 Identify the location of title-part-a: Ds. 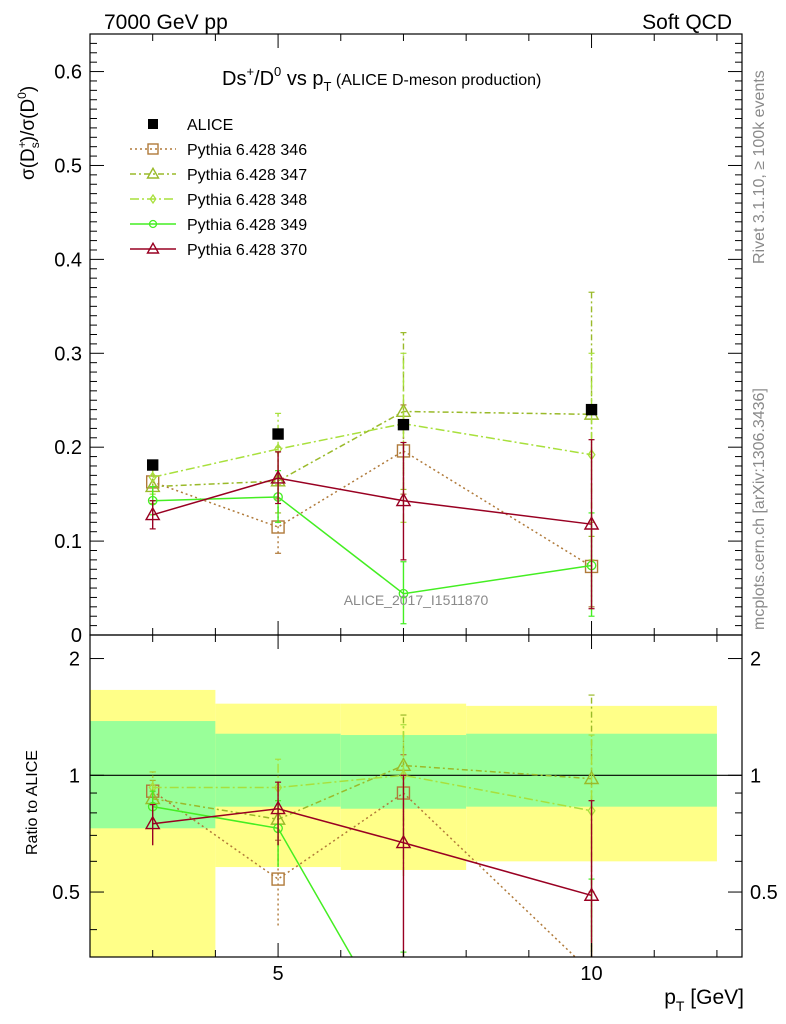
(234, 79).